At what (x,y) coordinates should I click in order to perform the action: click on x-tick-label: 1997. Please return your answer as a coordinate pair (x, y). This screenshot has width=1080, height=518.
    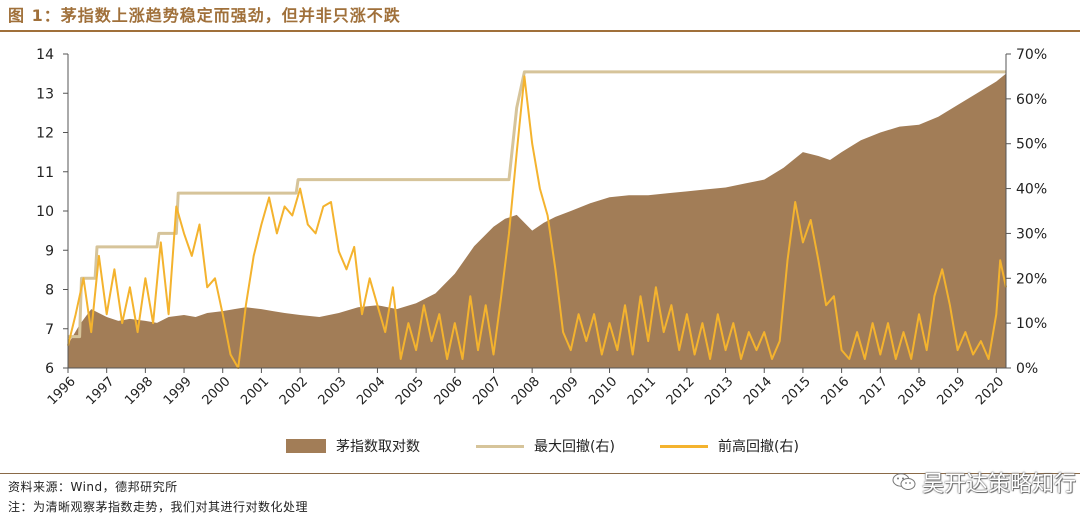
    Looking at the image, I should click on (101, 391).